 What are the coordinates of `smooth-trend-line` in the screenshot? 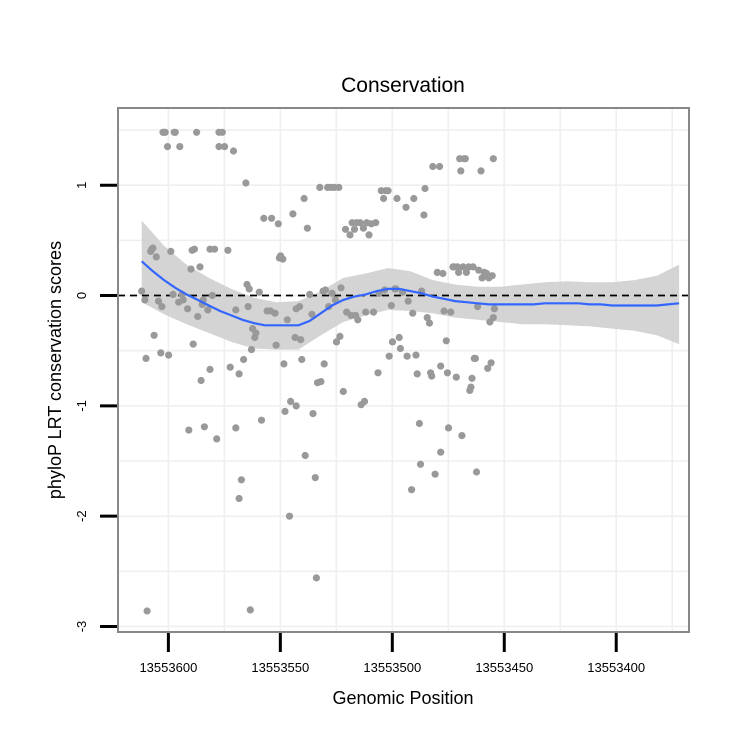 It's located at (410, 293).